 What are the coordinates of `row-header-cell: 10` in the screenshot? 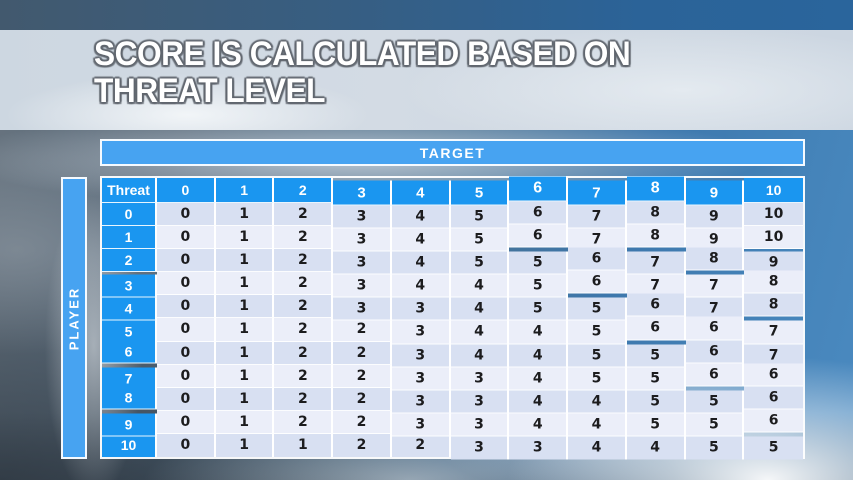 It's located at (129, 445).